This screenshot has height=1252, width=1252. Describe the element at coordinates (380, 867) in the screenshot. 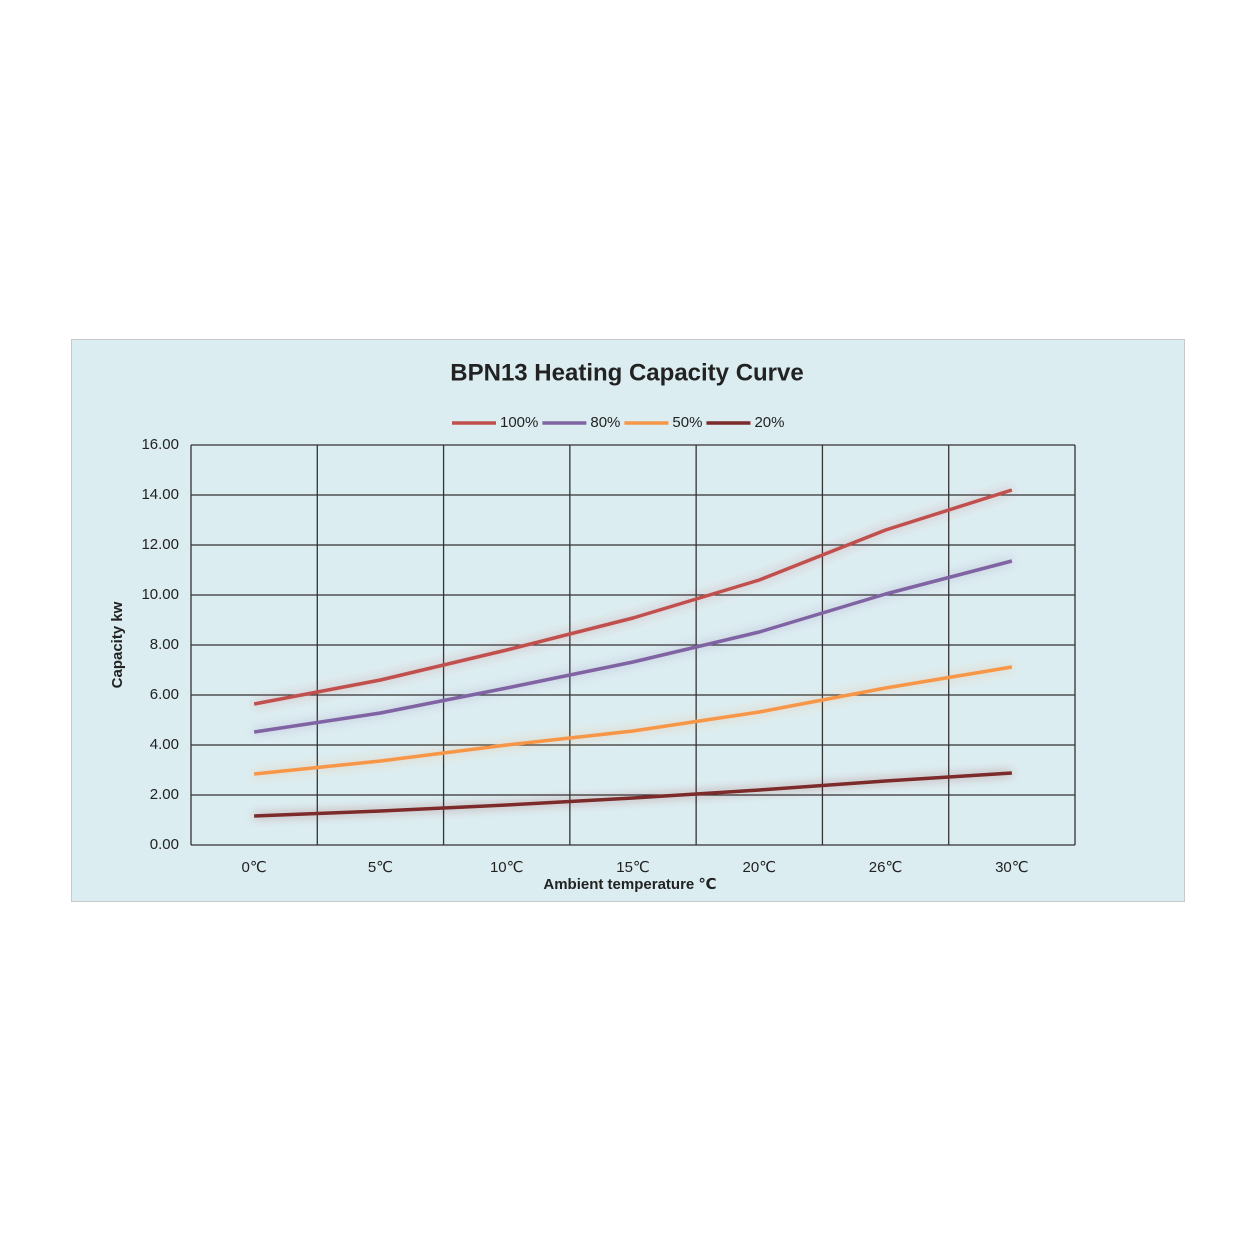

I see `x-tick-label: 5℃` at that location.